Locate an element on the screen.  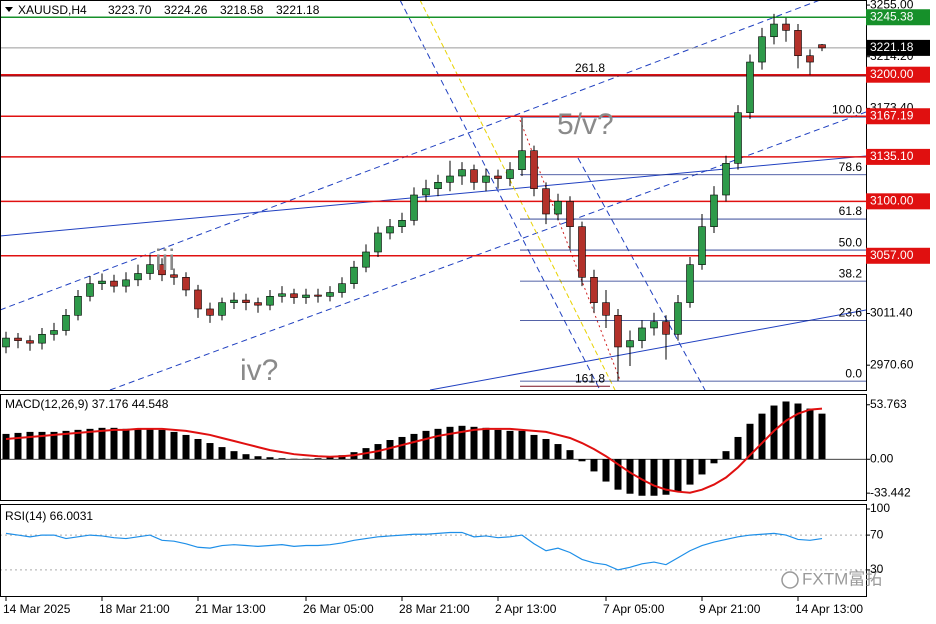
x-tick-label: 28 Mar 21:00 is located at coordinates (434, 609).